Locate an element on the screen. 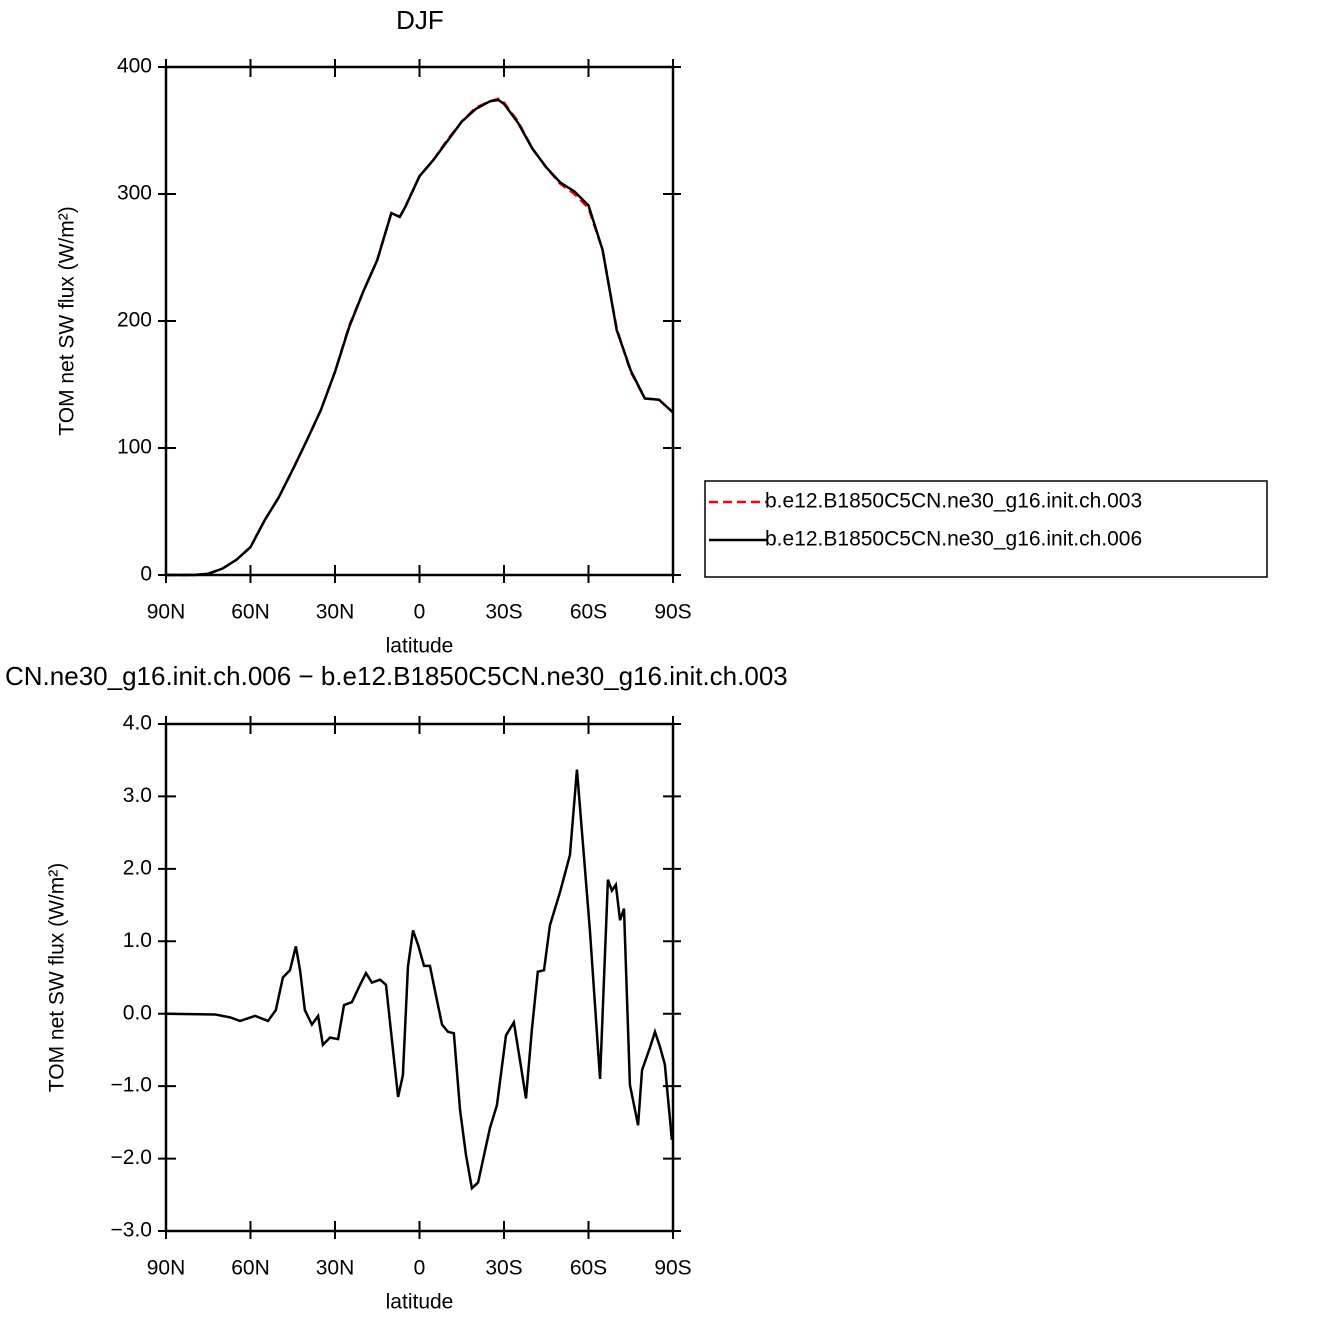  y-tick-label: 4.0 is located at coordinates (137, 723).